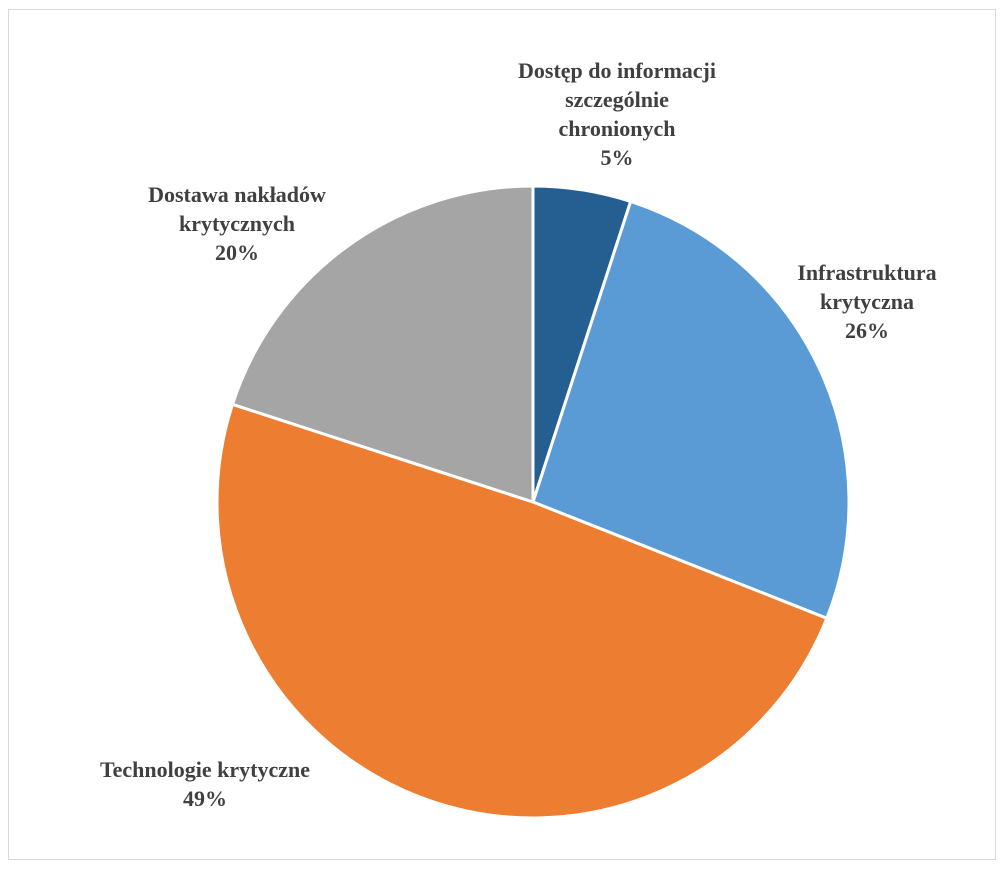 This screenshot has height=869, width=1005. I want to click on data-label-critical-infrastructure: Infrastruktura krytyczna 26%, so click(866, 301).